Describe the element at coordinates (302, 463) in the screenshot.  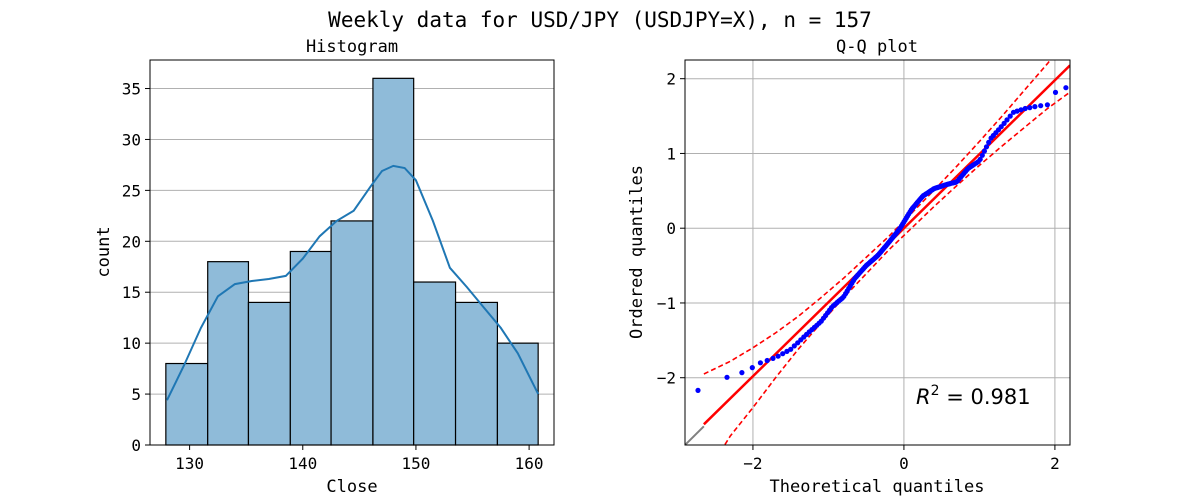
I see `histogram-x-tick-label: 140` at that location.